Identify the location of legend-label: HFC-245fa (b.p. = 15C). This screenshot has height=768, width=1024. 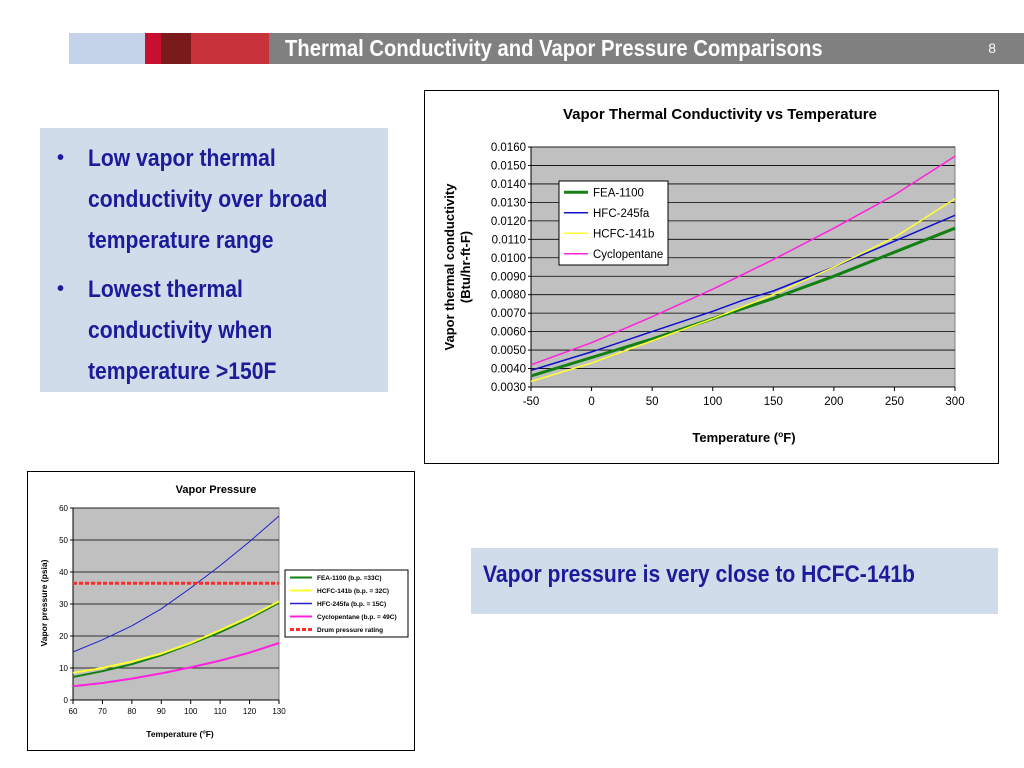
(351, 604).